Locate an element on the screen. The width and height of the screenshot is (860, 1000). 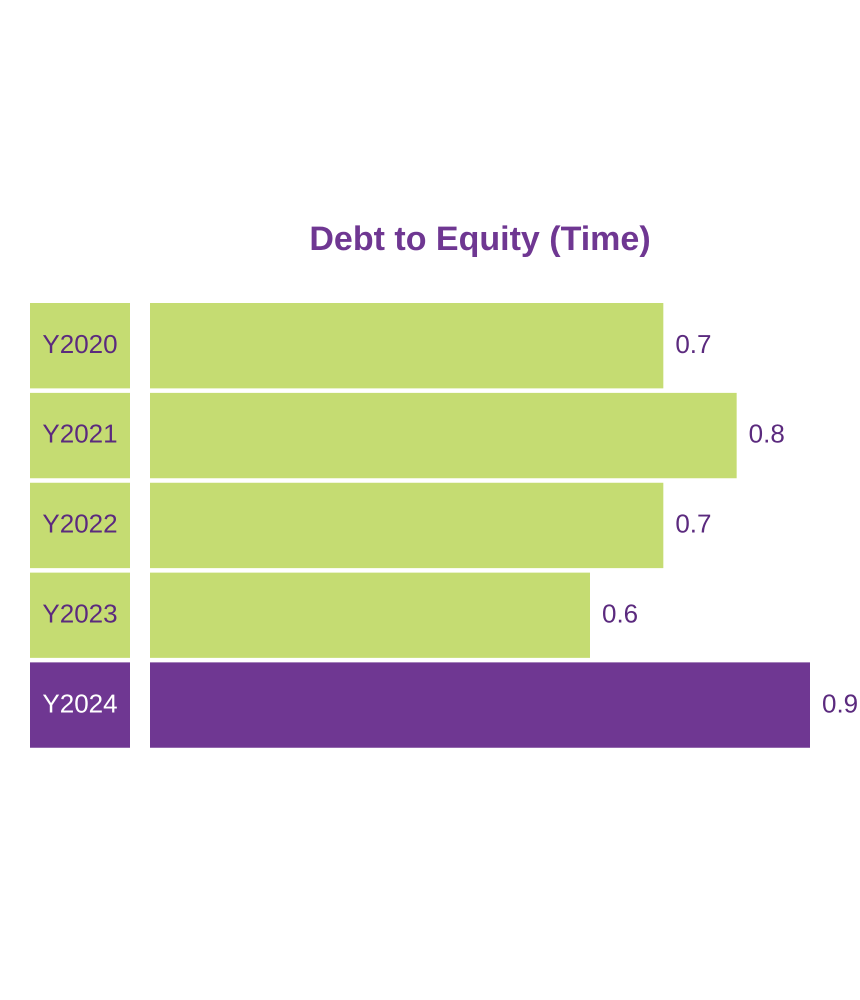
y-tick-label: Y2022 is located at coordinates (80, 523).